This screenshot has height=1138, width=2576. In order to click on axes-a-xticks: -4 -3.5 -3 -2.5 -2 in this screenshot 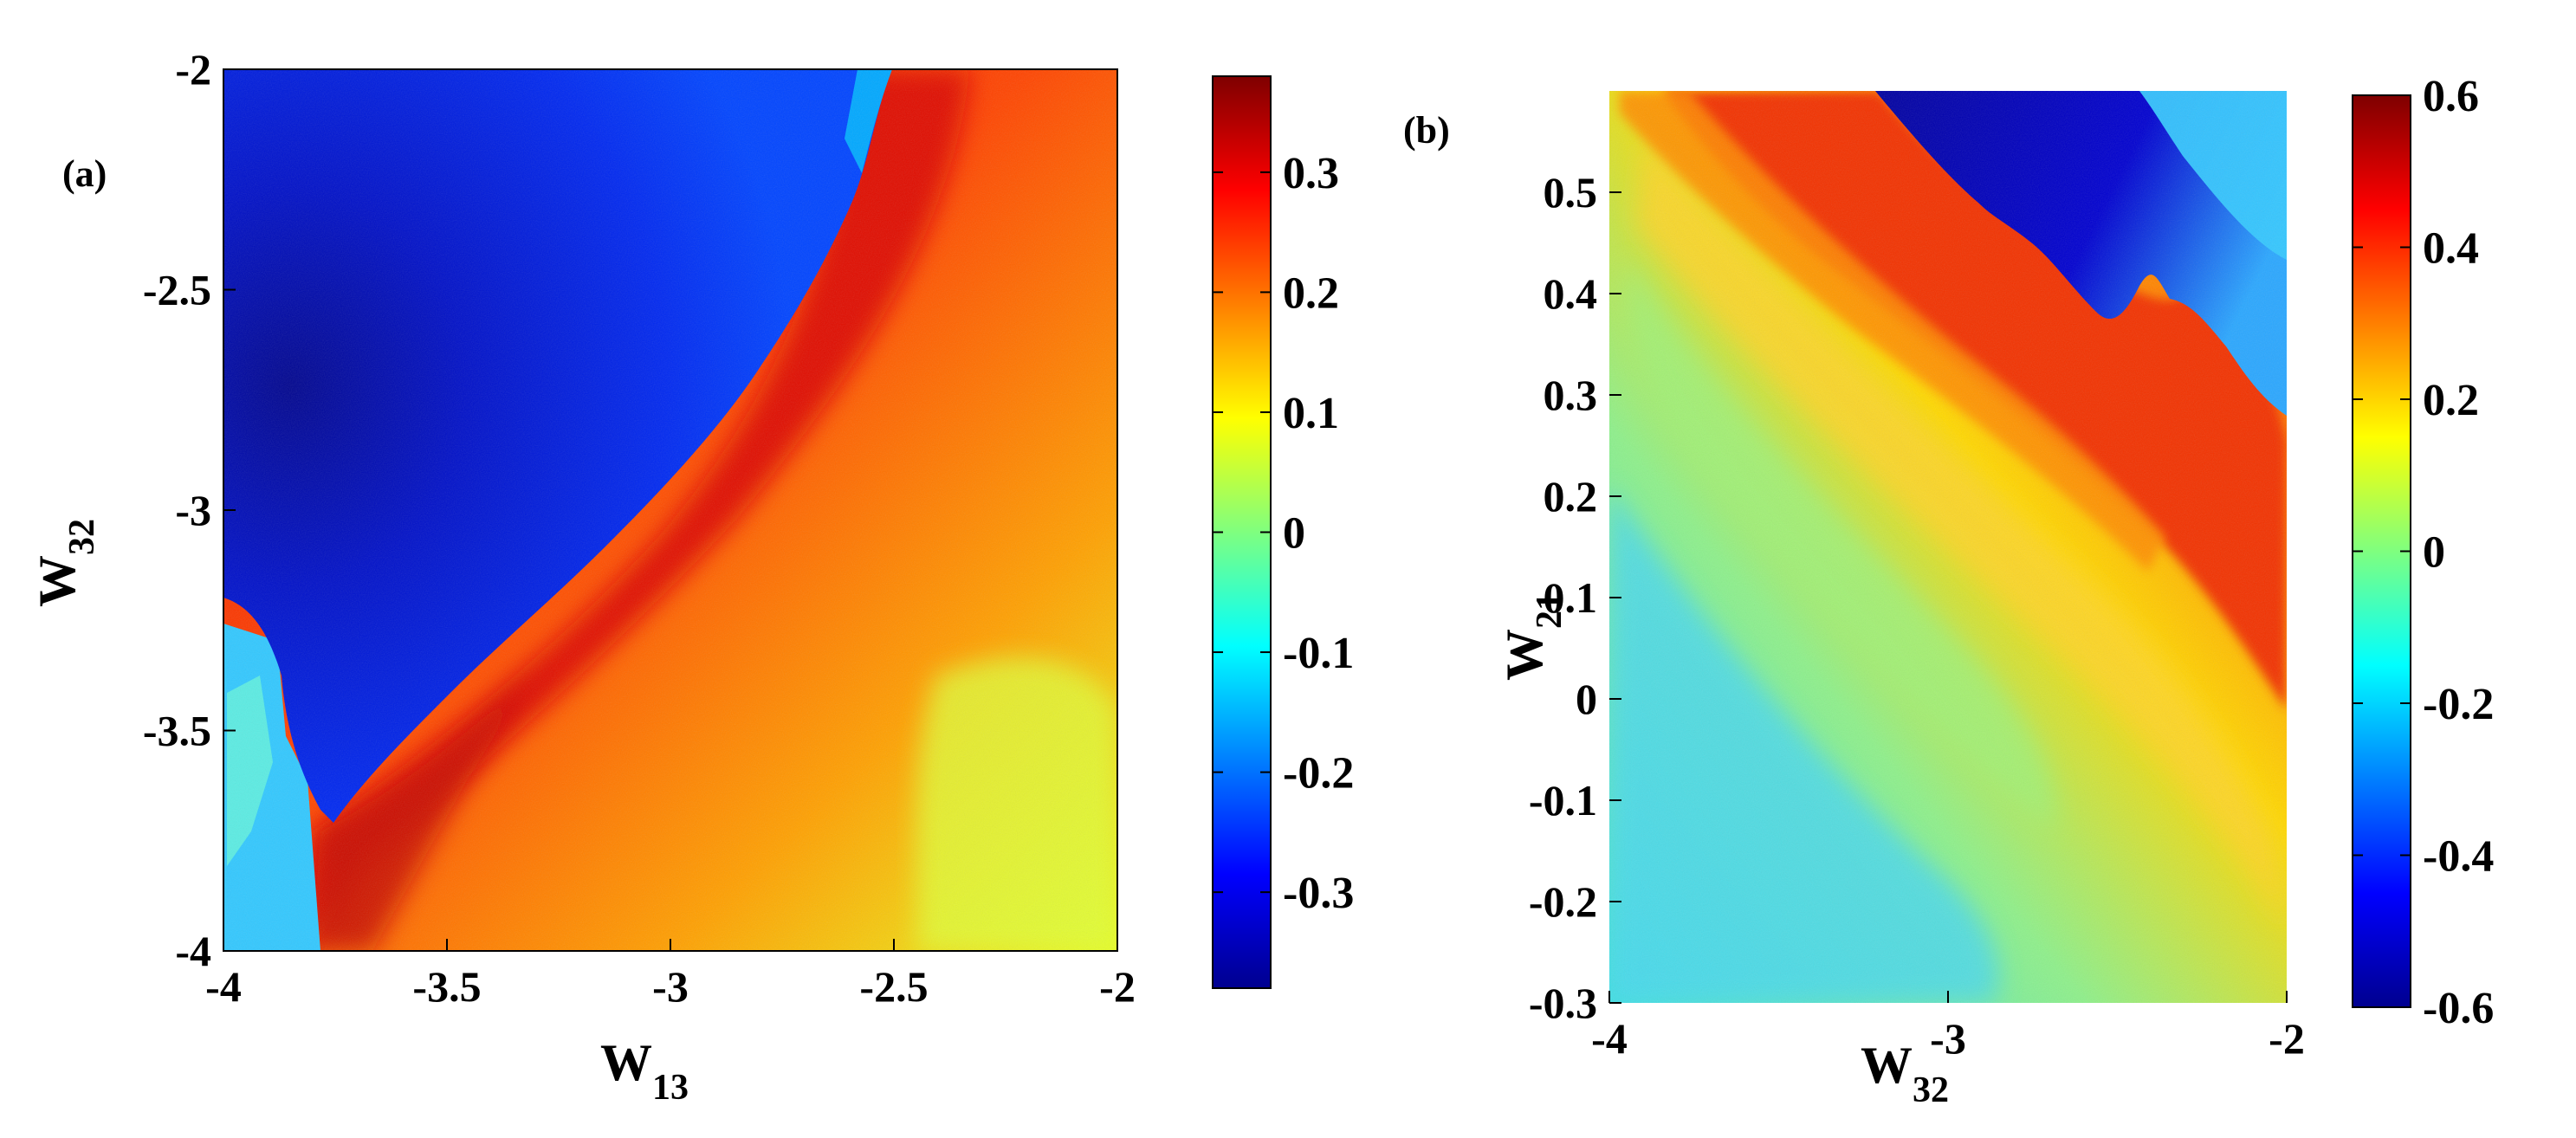, I will do `click(670, 975)`.